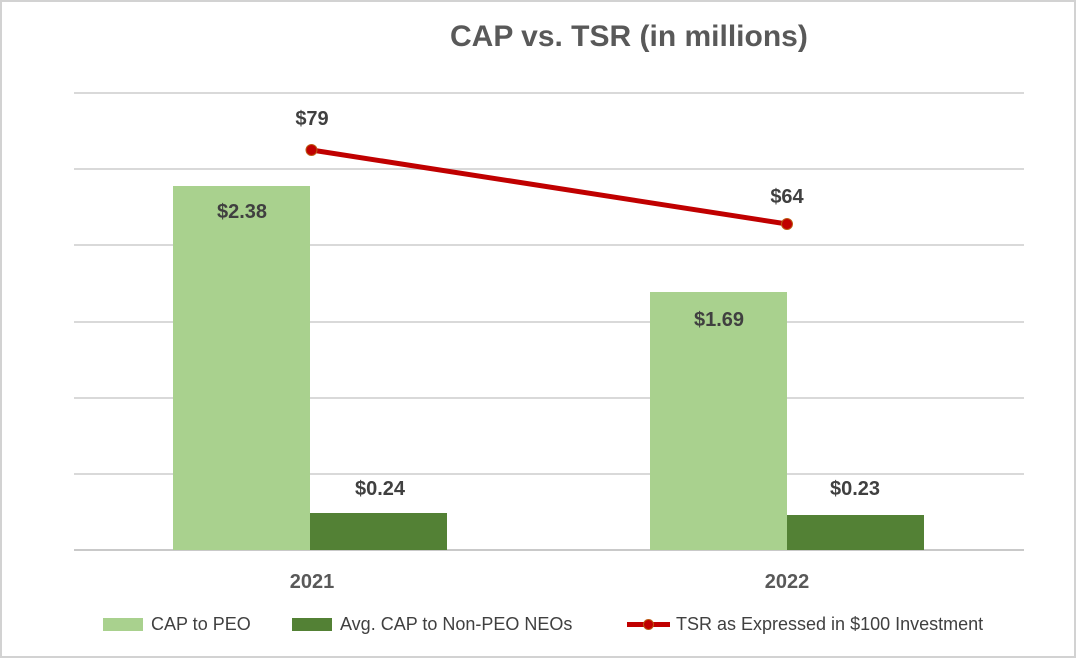 The image size is (1076, 658). I want to click on legend-label-avg-cap-non-peo: Avg. CAP to Non-PEO NEOs, so click(456, 623).